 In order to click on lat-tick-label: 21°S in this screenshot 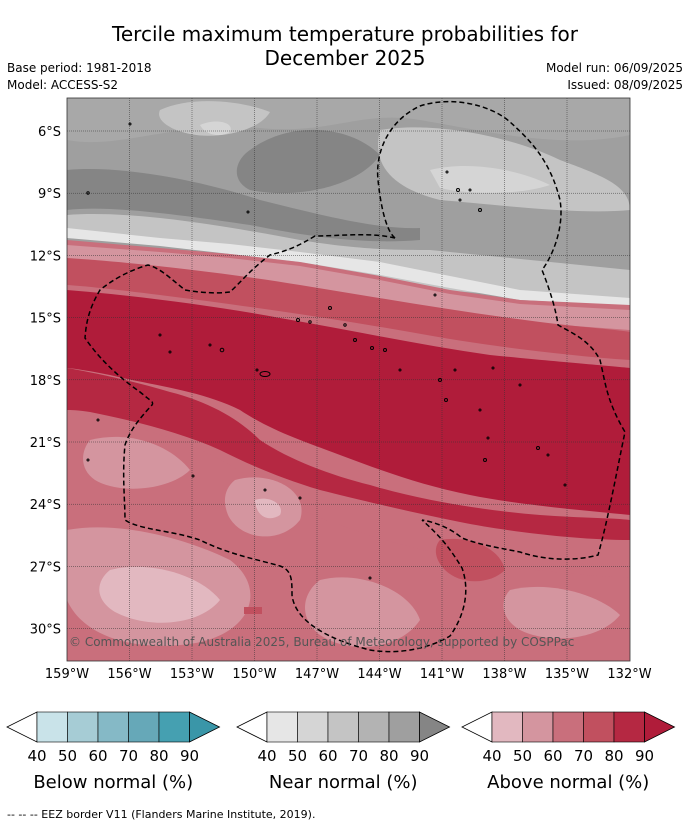, I will do `click(45, 443)`.